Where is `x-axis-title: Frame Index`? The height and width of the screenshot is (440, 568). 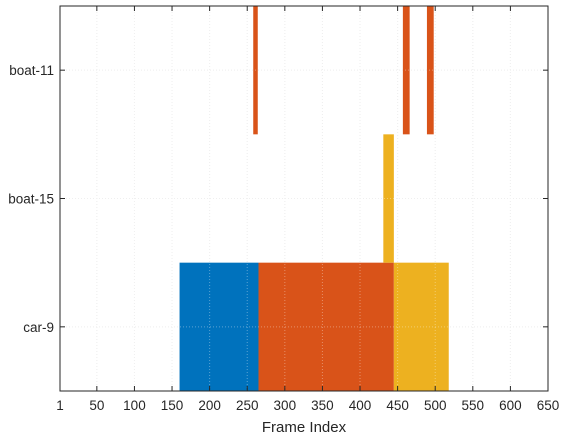
x-axis-title: Frame Index is located at coordinates (304, 427).